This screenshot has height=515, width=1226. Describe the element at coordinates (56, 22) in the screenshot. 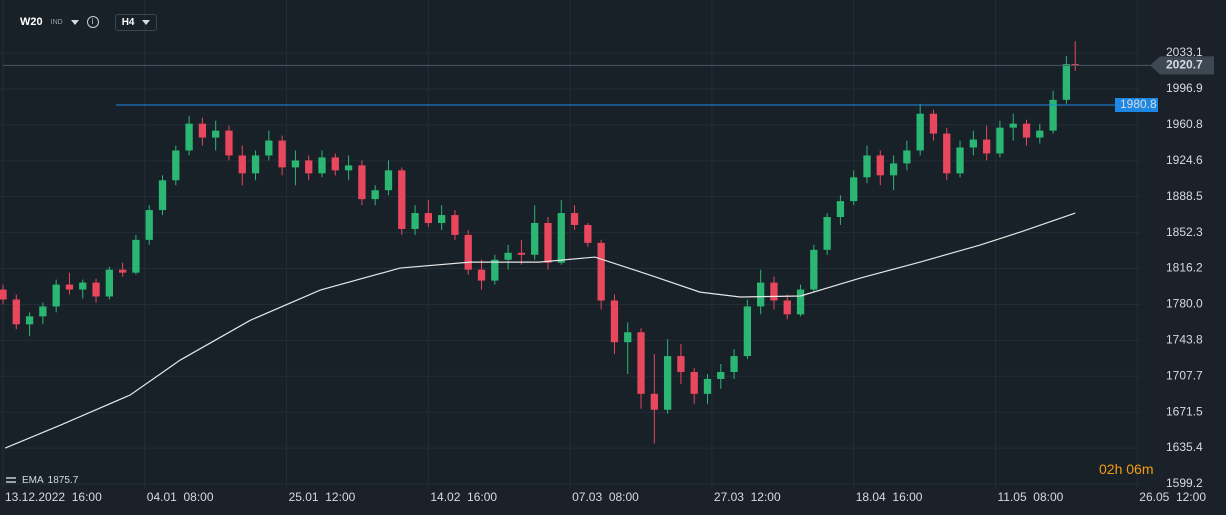

I see `market: IND` at that location.